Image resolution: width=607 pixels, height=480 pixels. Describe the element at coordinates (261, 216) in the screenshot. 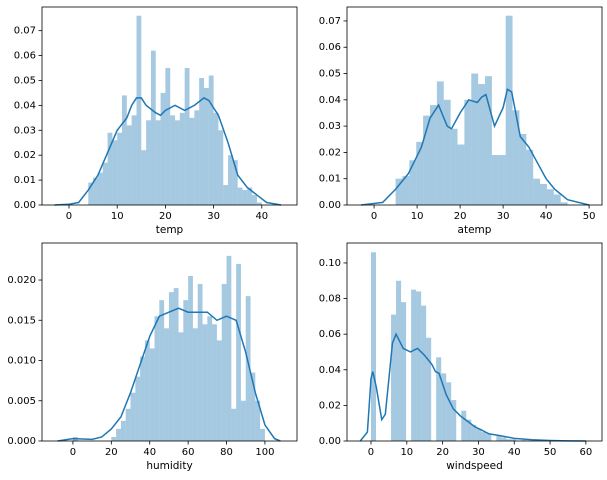

I see `x-tick-label: 40` at that location.